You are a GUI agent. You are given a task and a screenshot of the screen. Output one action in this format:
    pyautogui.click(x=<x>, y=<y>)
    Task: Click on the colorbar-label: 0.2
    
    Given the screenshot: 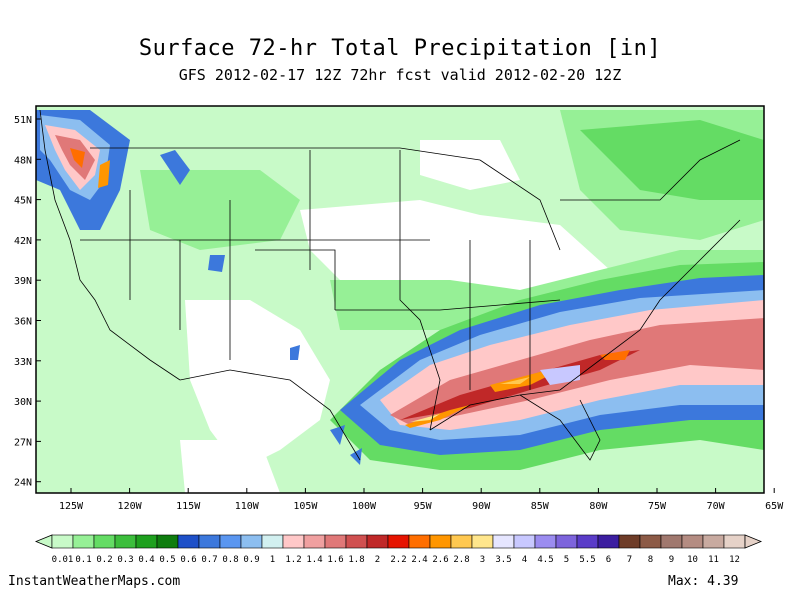 What is the action you would take?
    pyautogui.click(x=104, y=560)
    